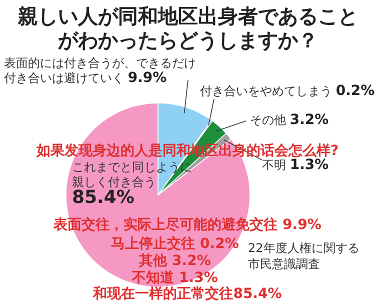 Image resolution: width=375 pixels, height=302 pixels. Describe the element at coordinates (147, 78) in the screenshot. I see `data-label: 9.9%` at that location.